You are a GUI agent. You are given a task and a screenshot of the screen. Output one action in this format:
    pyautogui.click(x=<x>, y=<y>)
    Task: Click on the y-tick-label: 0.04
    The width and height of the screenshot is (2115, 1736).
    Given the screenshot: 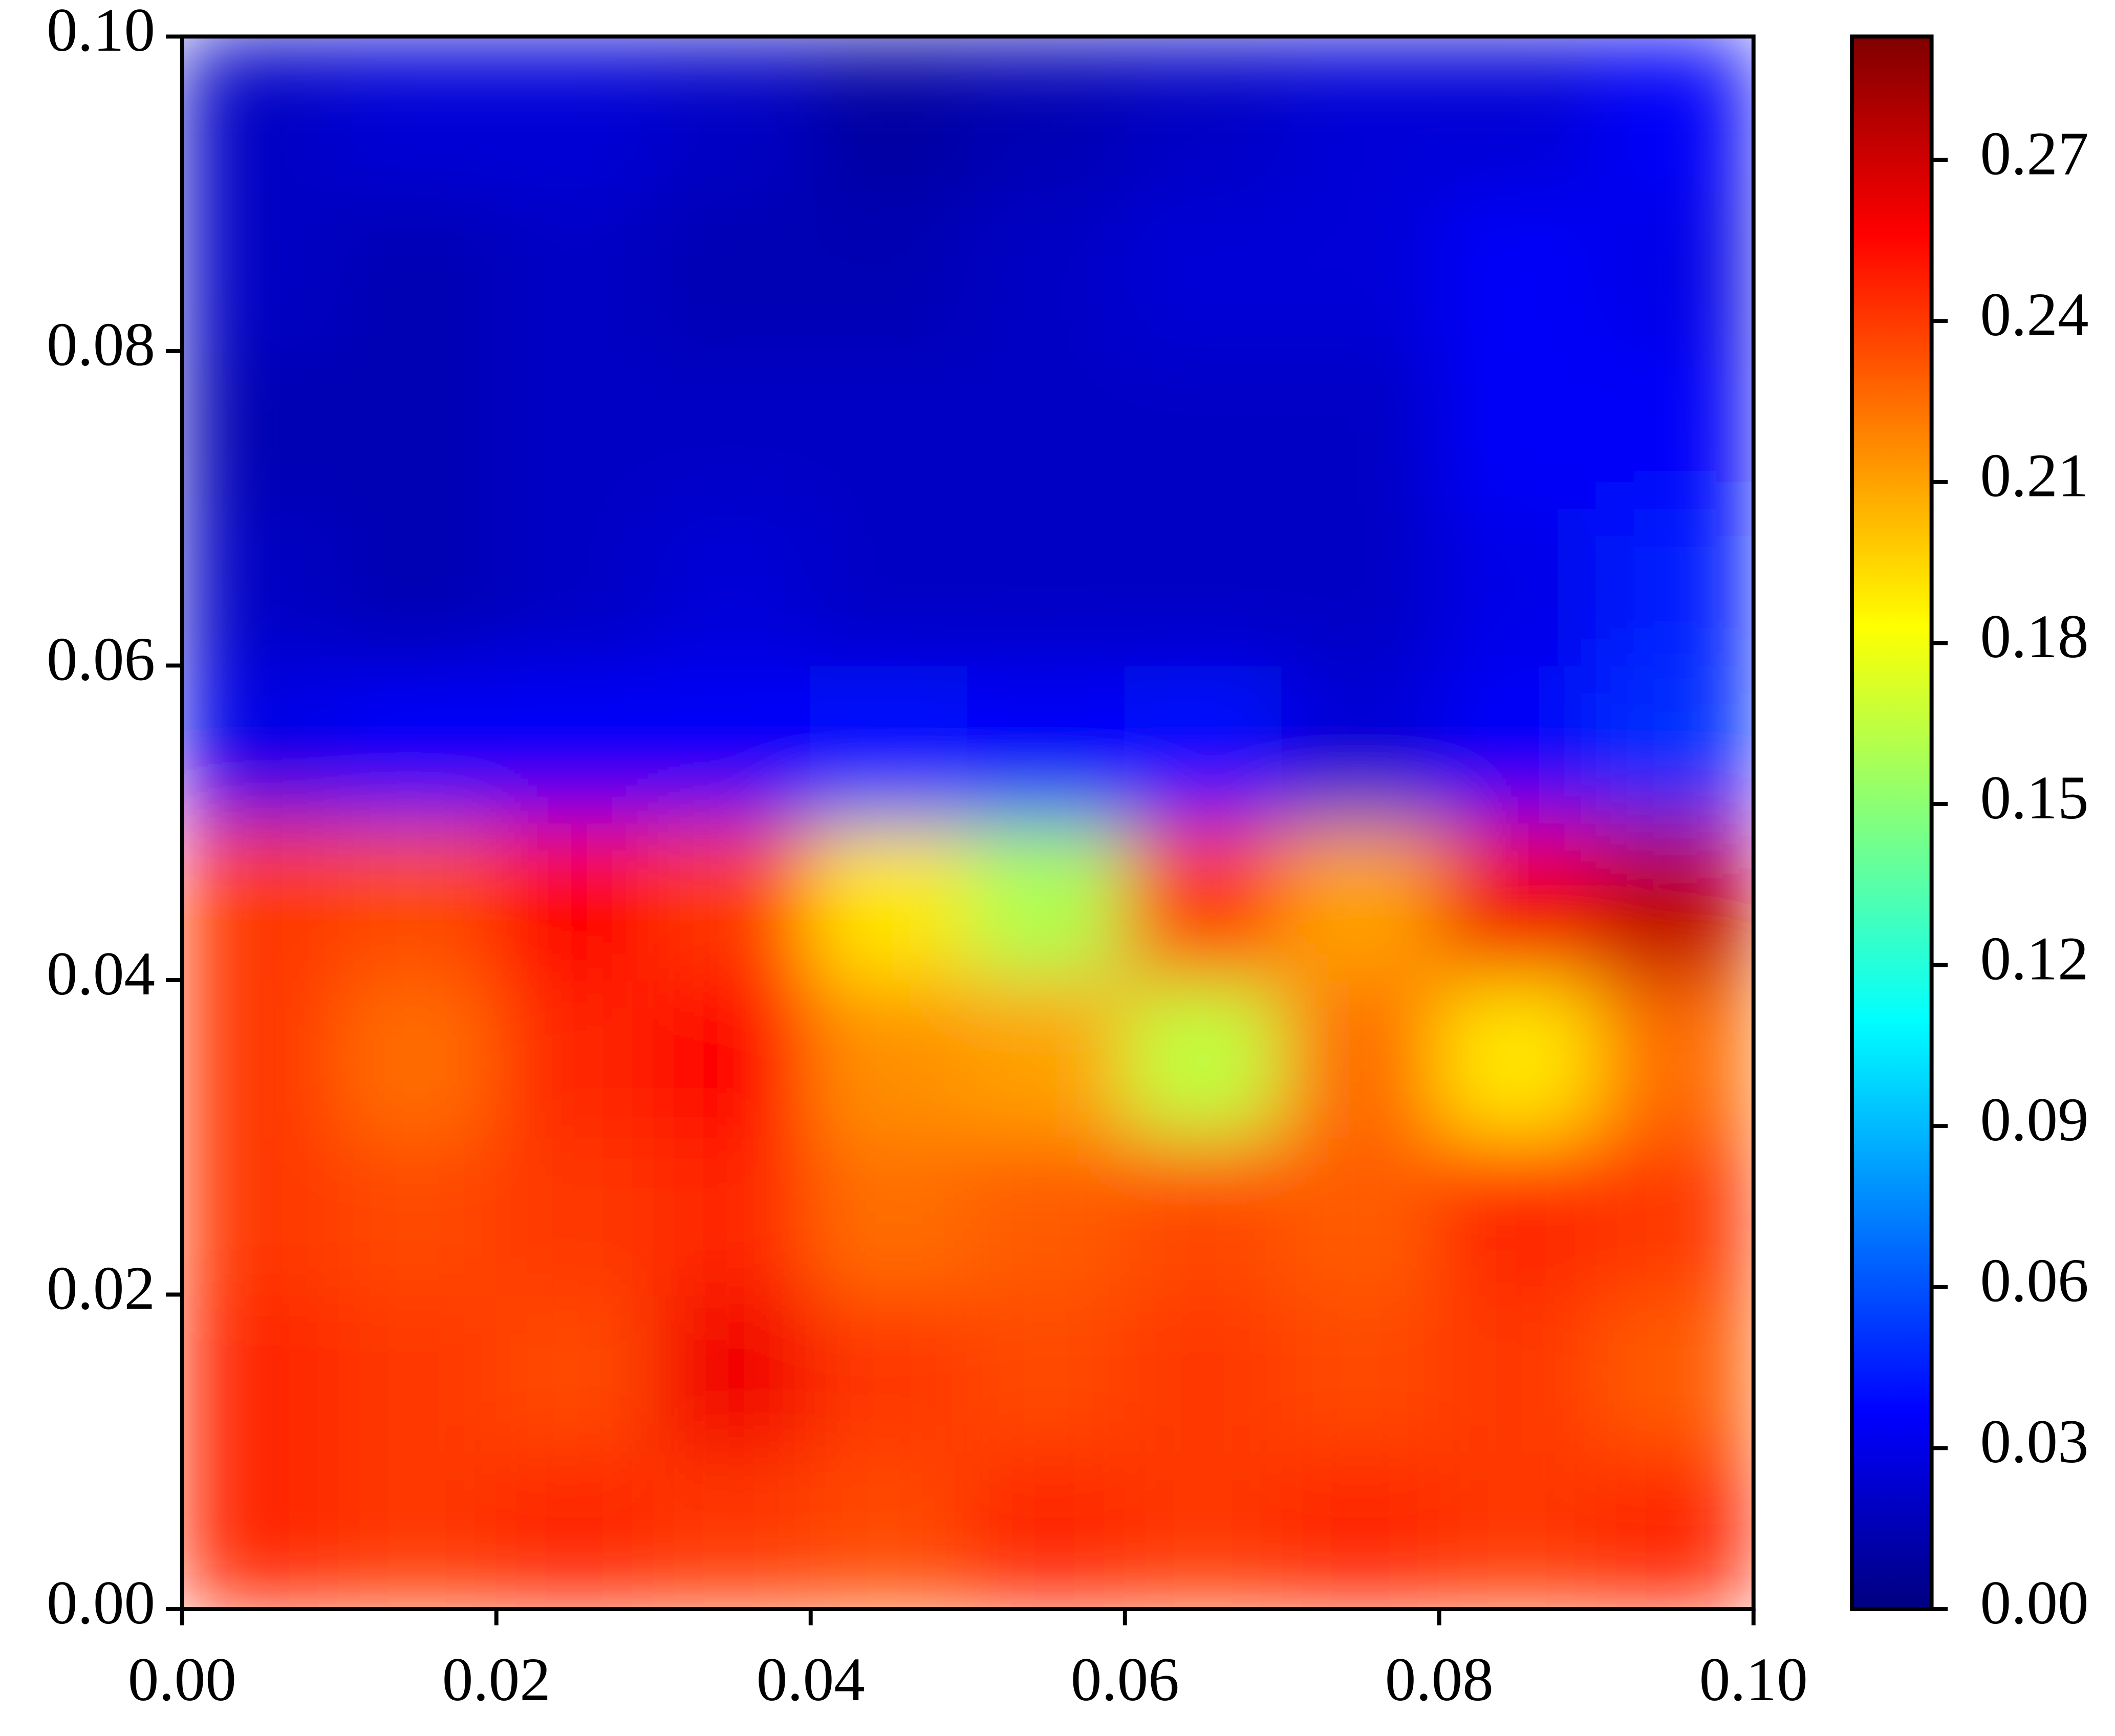 What is the action you would take?
    pyautogui.click(x=101, y=974)
    